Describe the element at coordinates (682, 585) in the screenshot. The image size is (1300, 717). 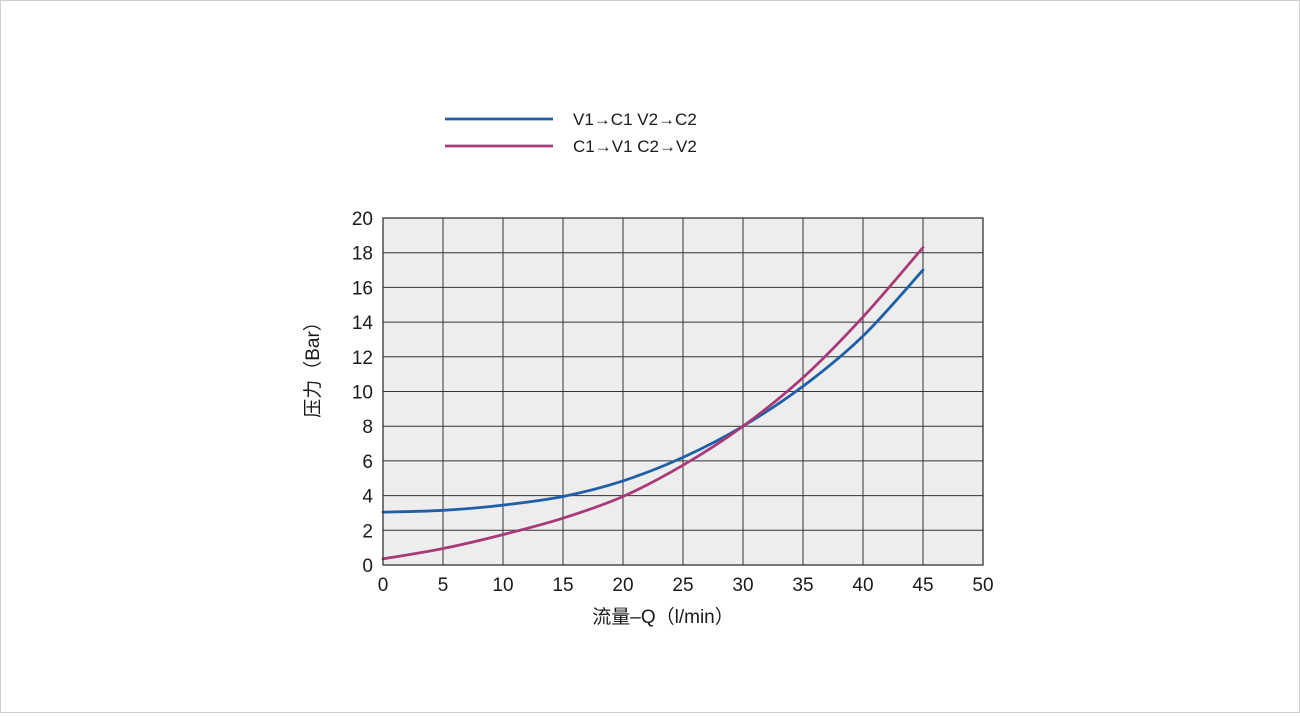
I see `x-tick-label: 25` at that location.